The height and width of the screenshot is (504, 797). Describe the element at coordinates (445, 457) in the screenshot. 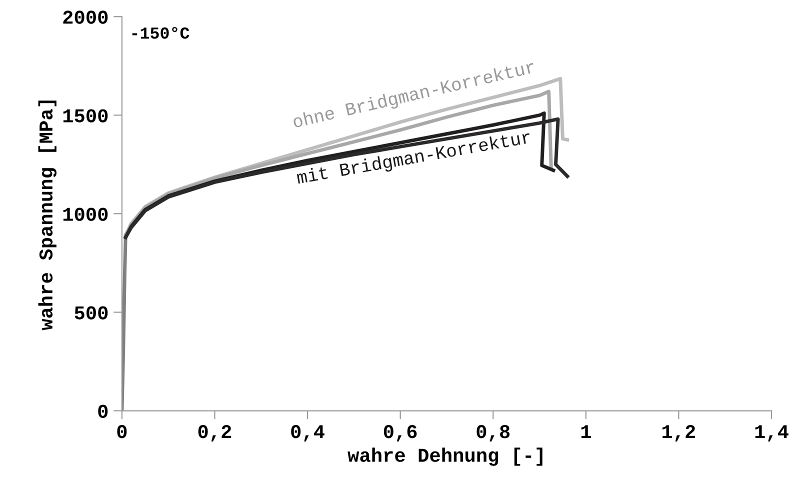

I see `x-axis-title: wahre Dehnung [-]` at that location.